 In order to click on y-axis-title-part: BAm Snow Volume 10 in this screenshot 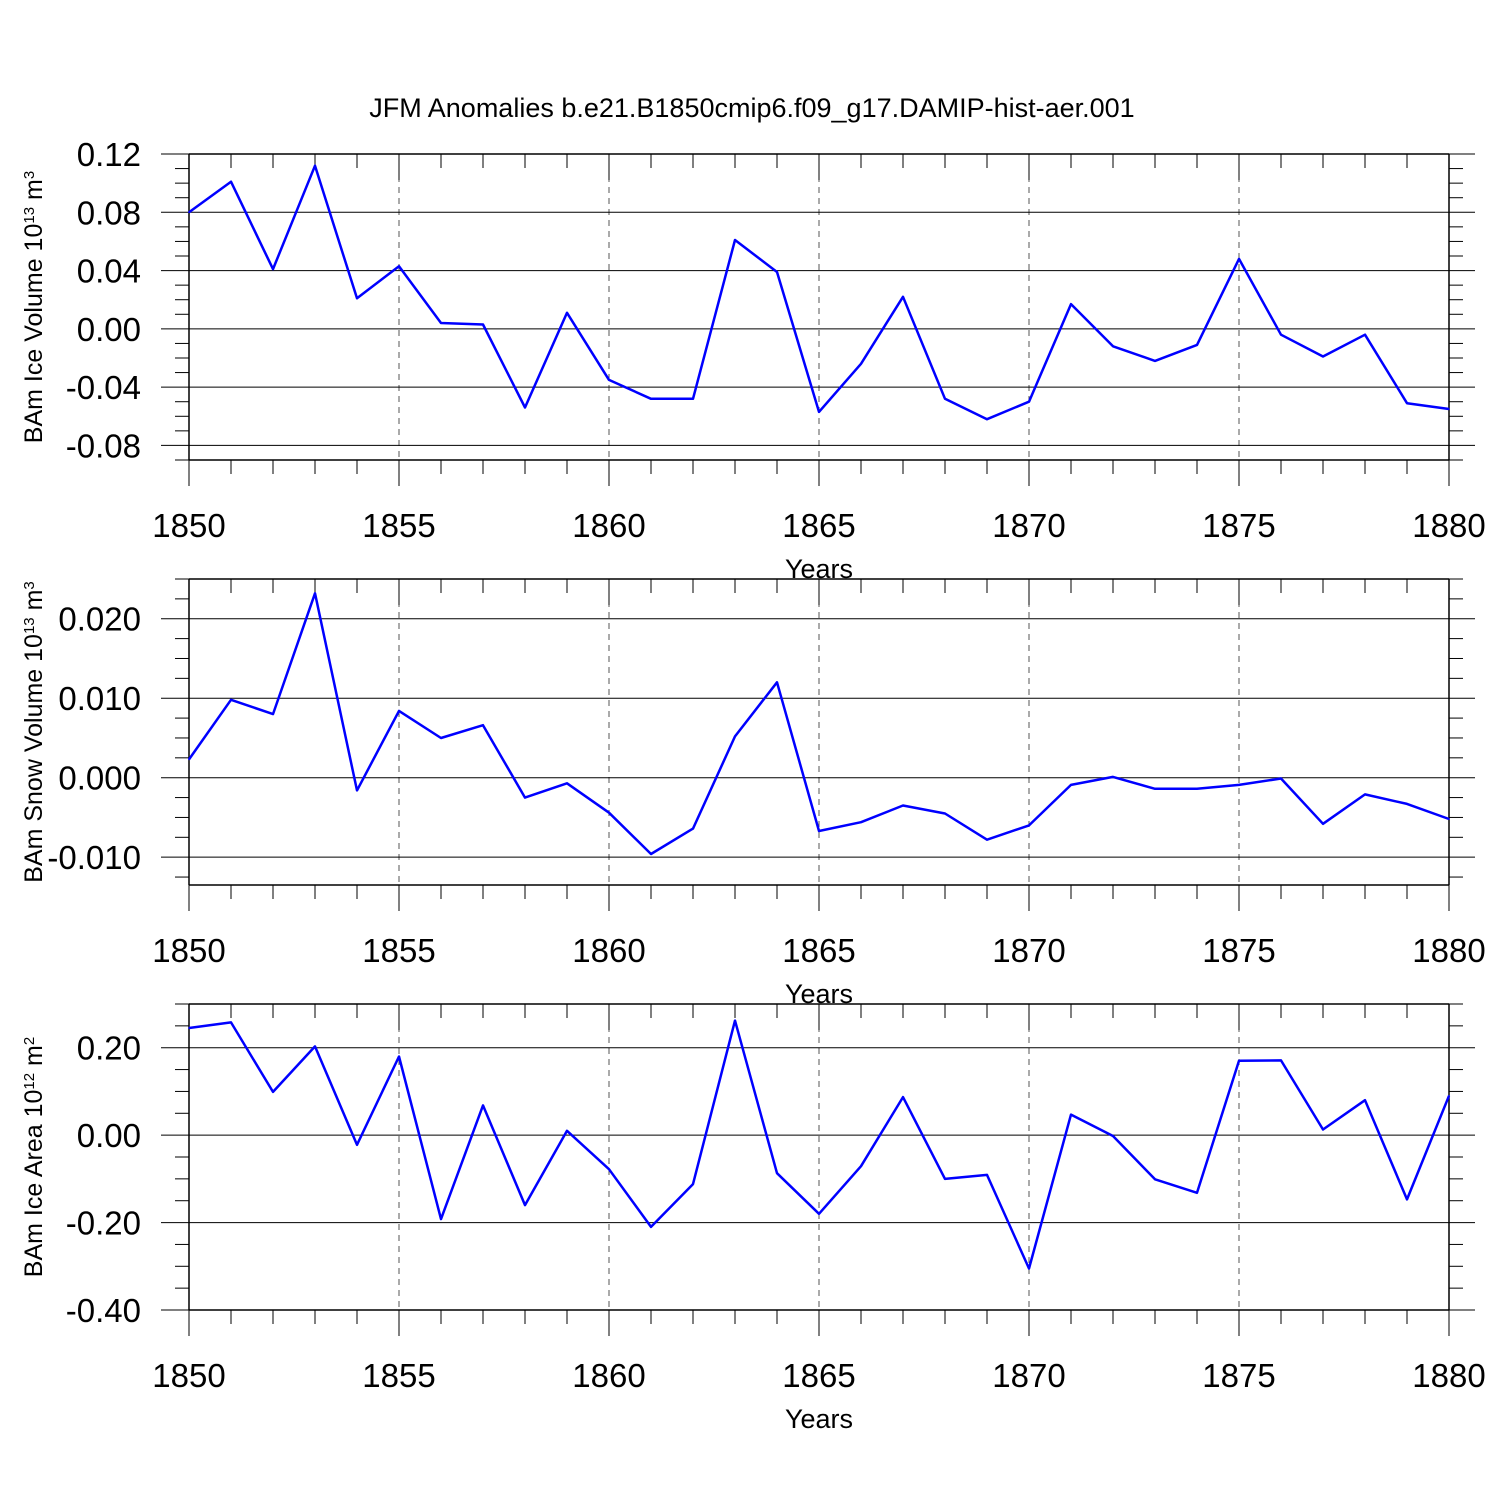, I will do `click(34, 758)`.